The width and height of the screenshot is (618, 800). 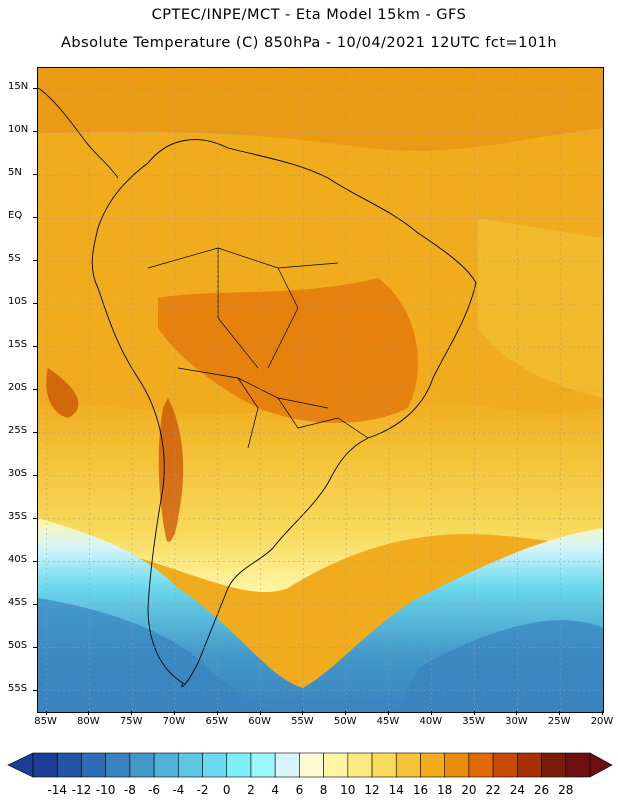 I want to click on legend-level-label: 0, so click(x=226, y=790).